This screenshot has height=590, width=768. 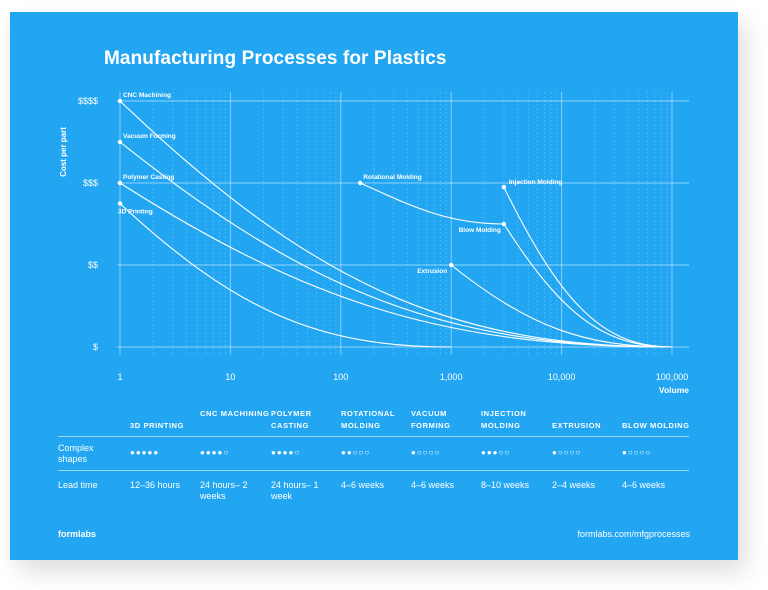 What do you see at coordinates (432, 271) in the screenshot?
I see `series-label: Extrusion` at bounding box center [432, 271].